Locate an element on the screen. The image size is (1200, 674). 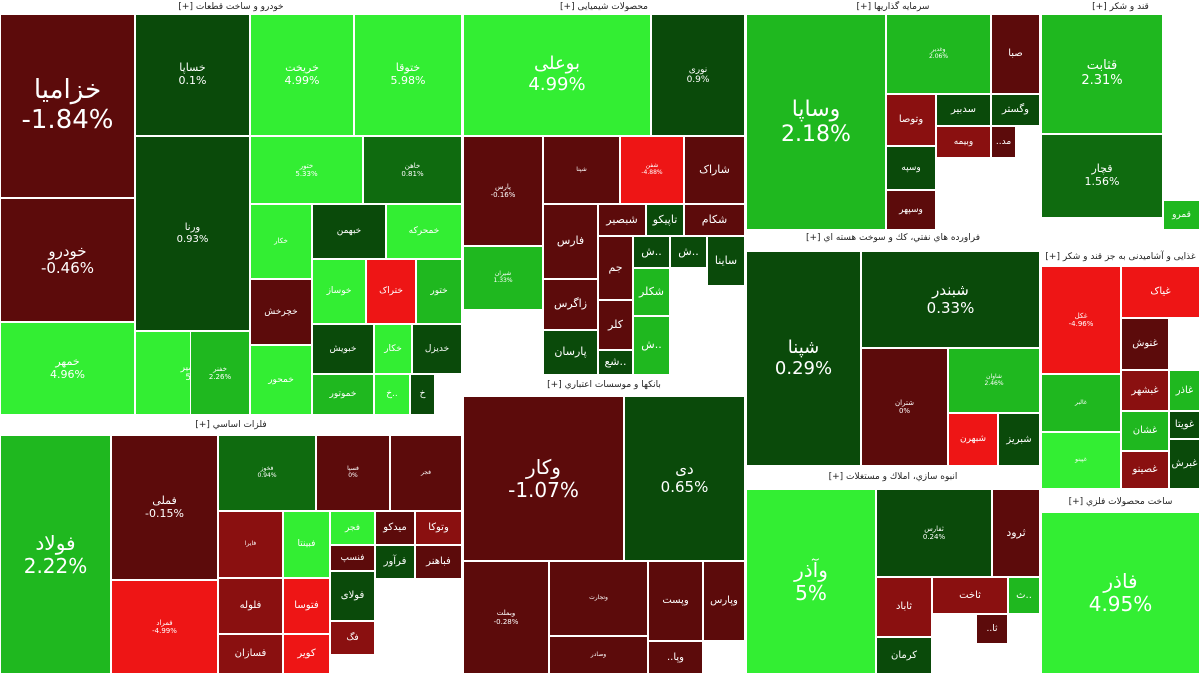
treemap-cell: غویتا is located at coordinates (1184, 425).